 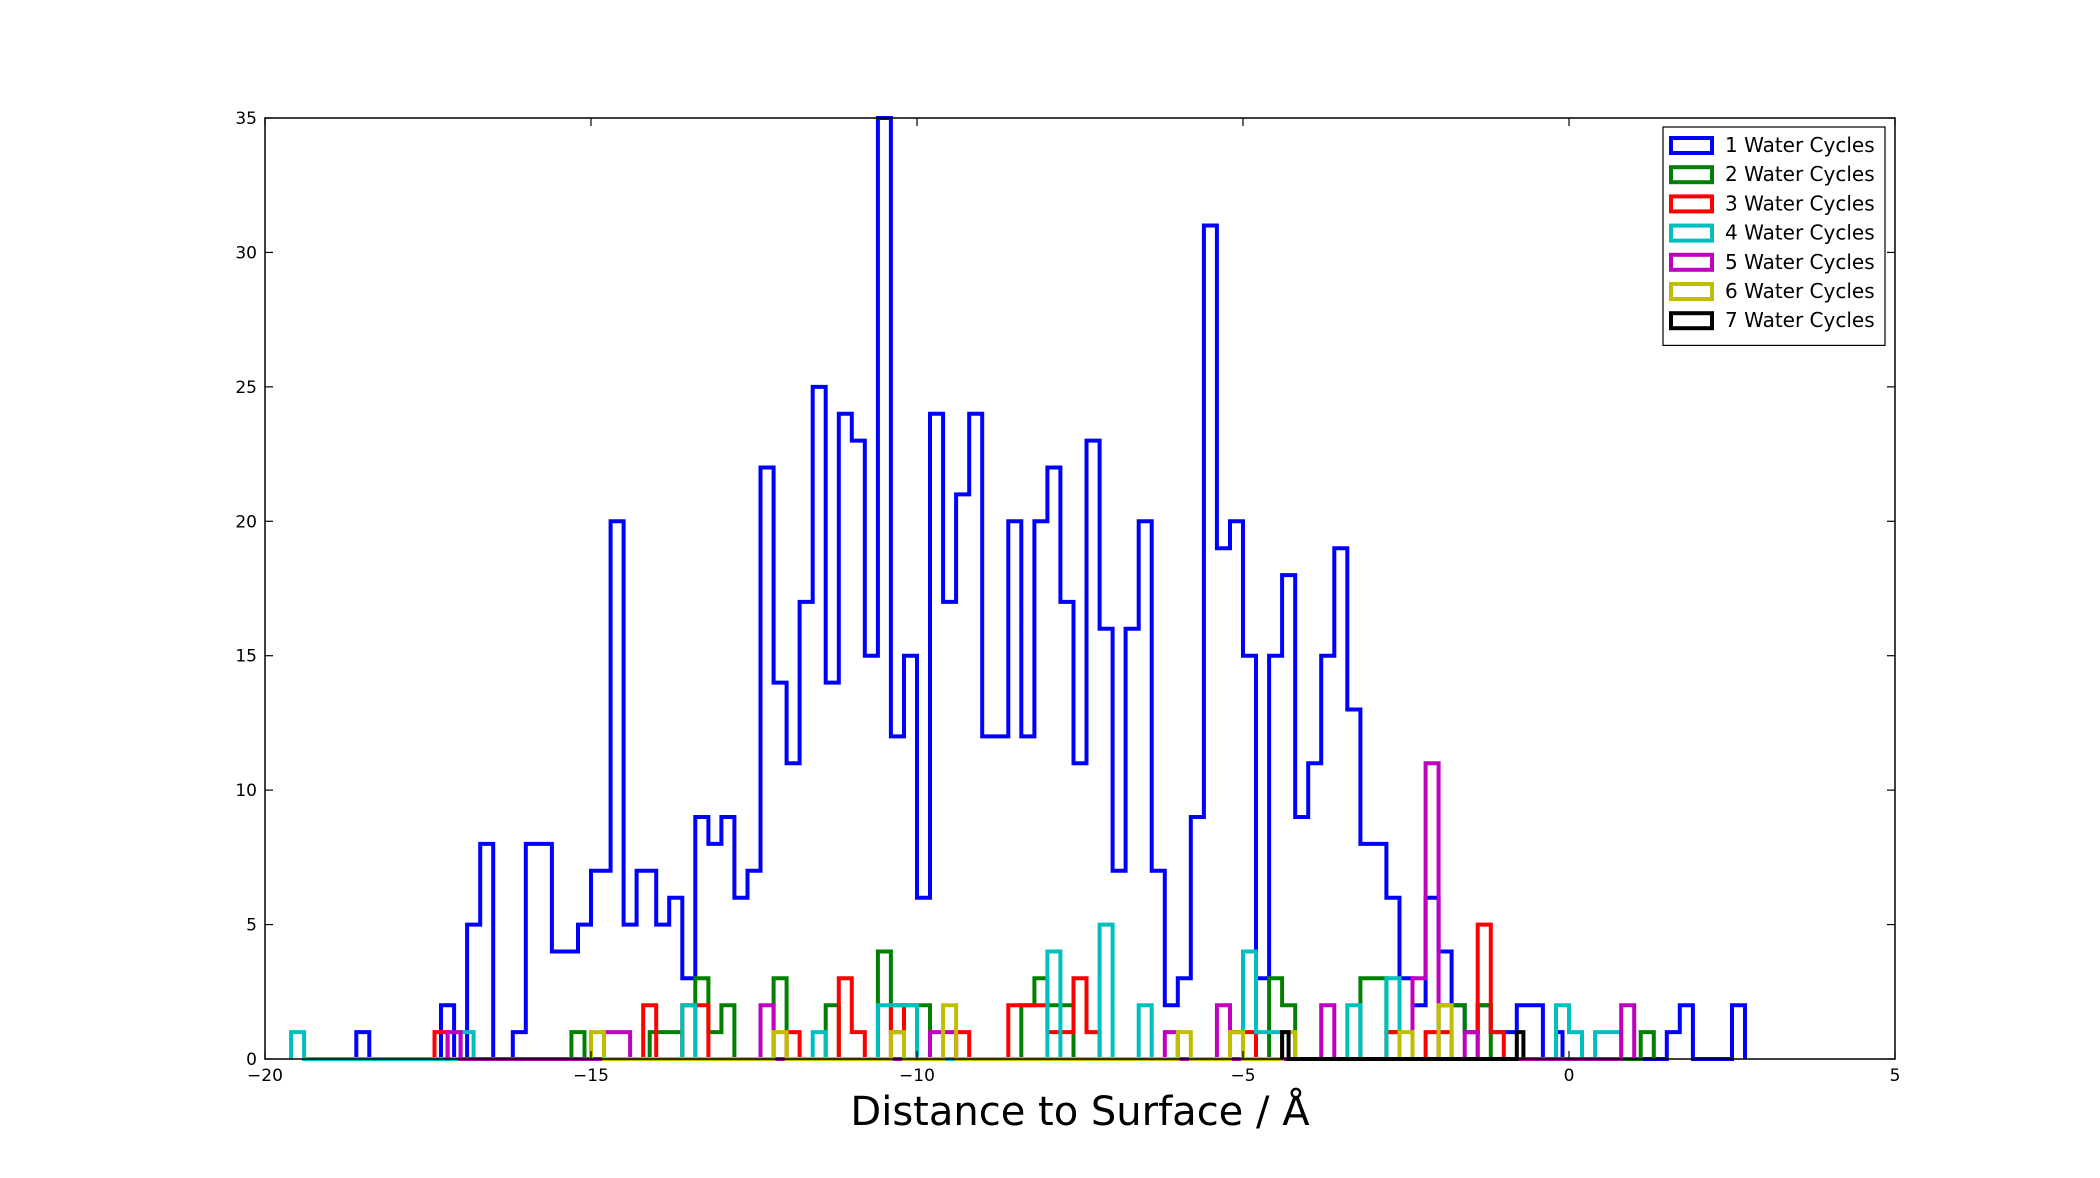 I want to click on y-tick-label: 30, so click(x=246, y=253).